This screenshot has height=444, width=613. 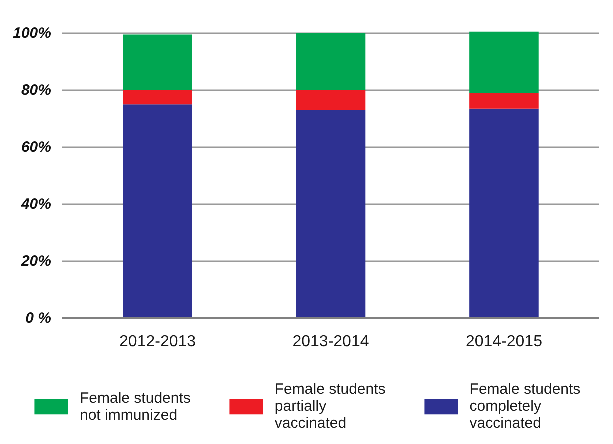 I want to click on x-tick-label: 2012-2013, so click(x=158, y=342).